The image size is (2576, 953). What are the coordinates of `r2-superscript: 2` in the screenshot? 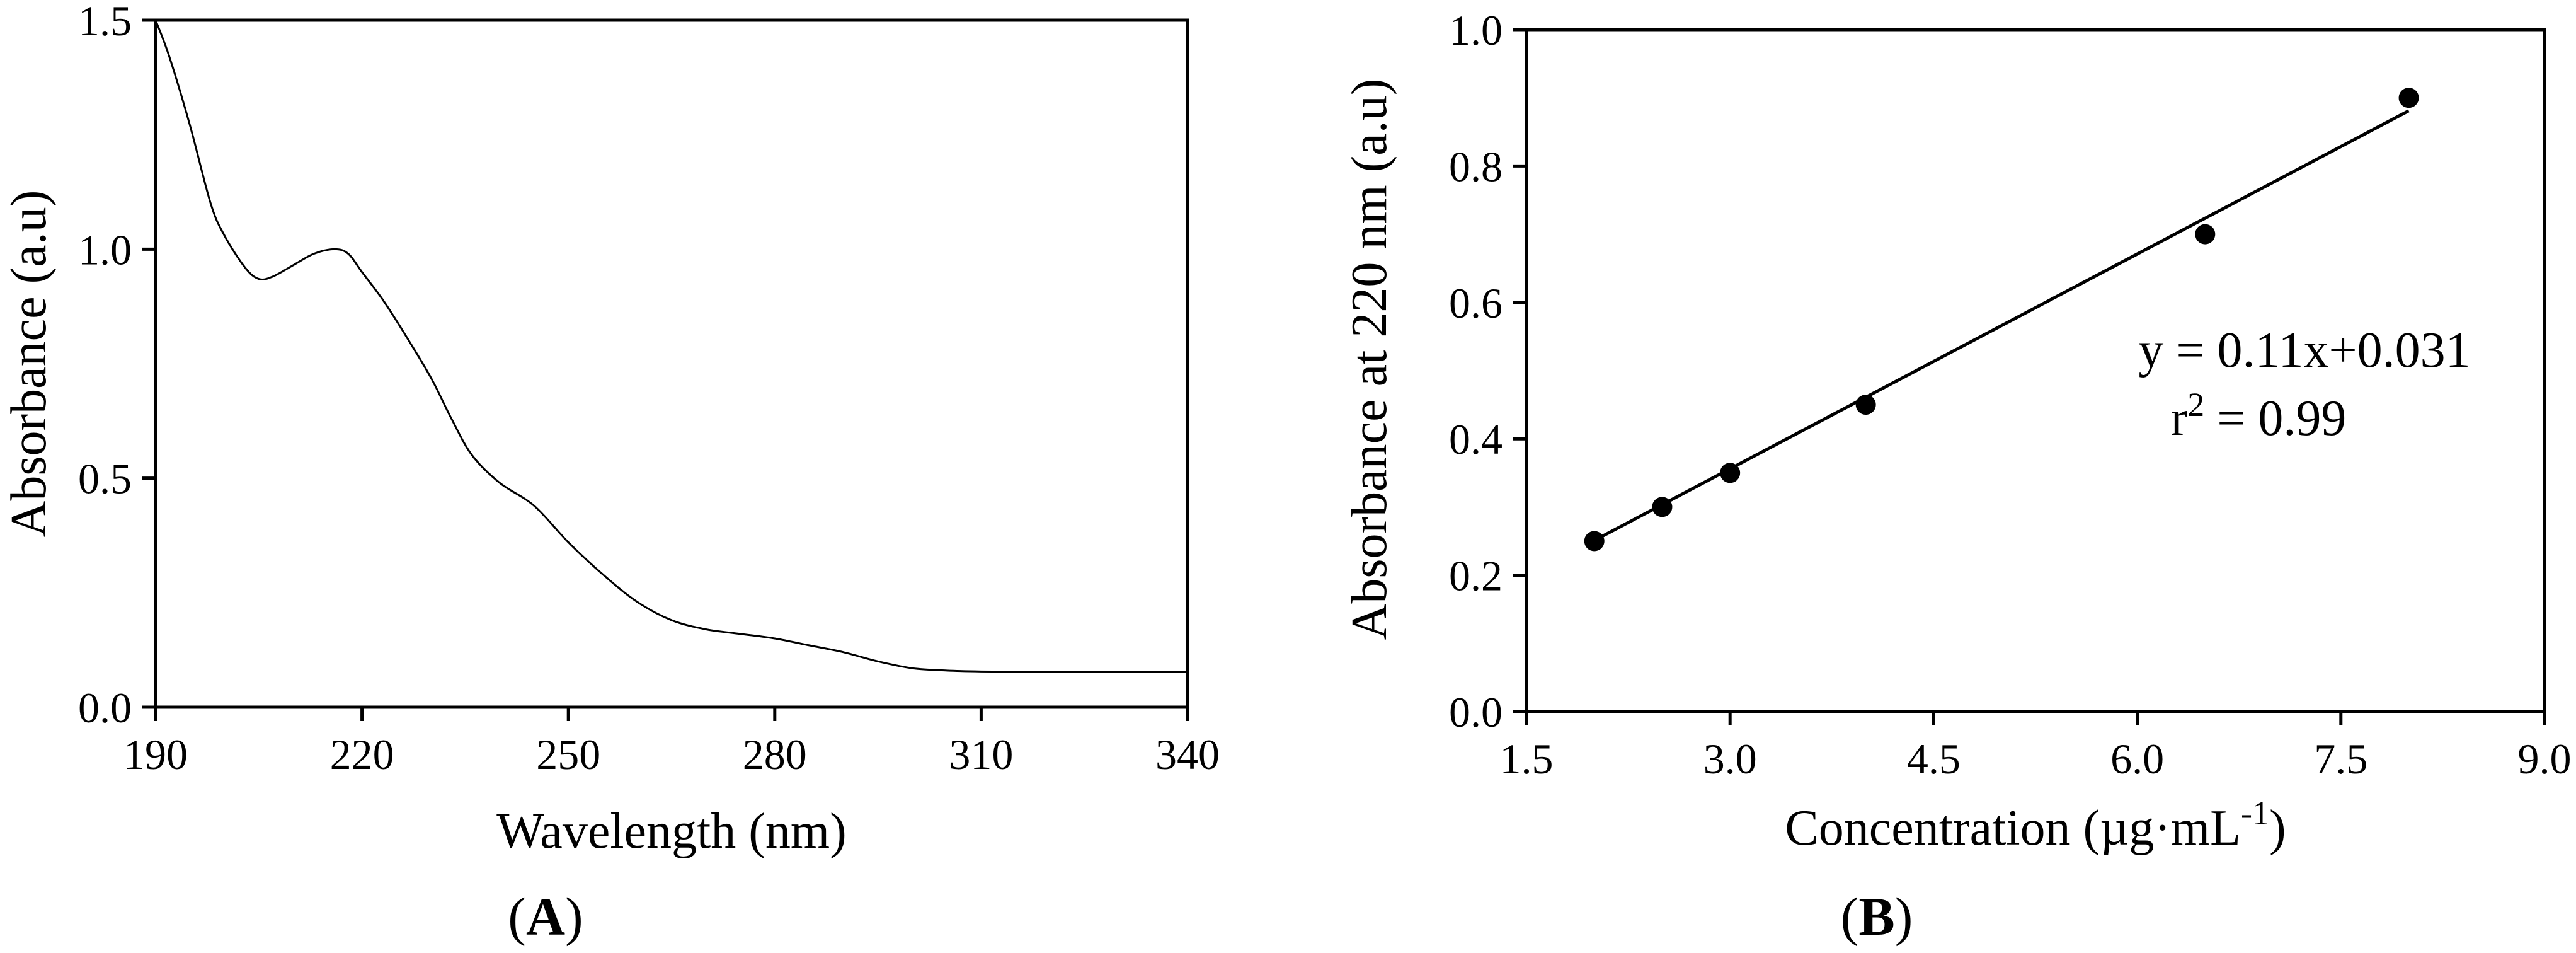 It's located at (2195, 405).